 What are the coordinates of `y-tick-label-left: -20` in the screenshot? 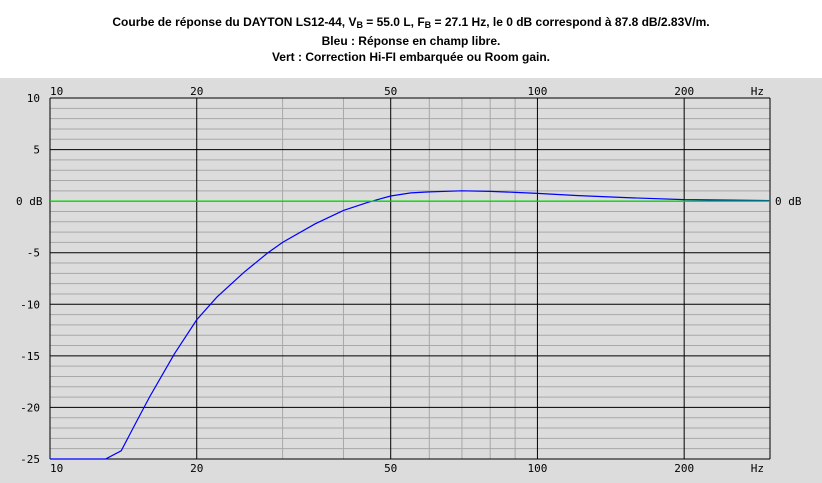 It's located at (30, 407).